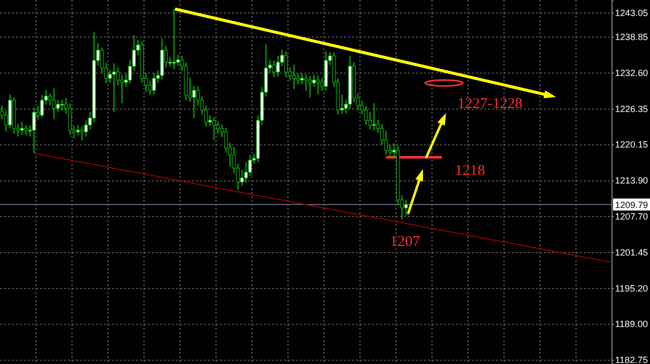  I want to click on y-tick-label: 1243.05, so click(631, 13).